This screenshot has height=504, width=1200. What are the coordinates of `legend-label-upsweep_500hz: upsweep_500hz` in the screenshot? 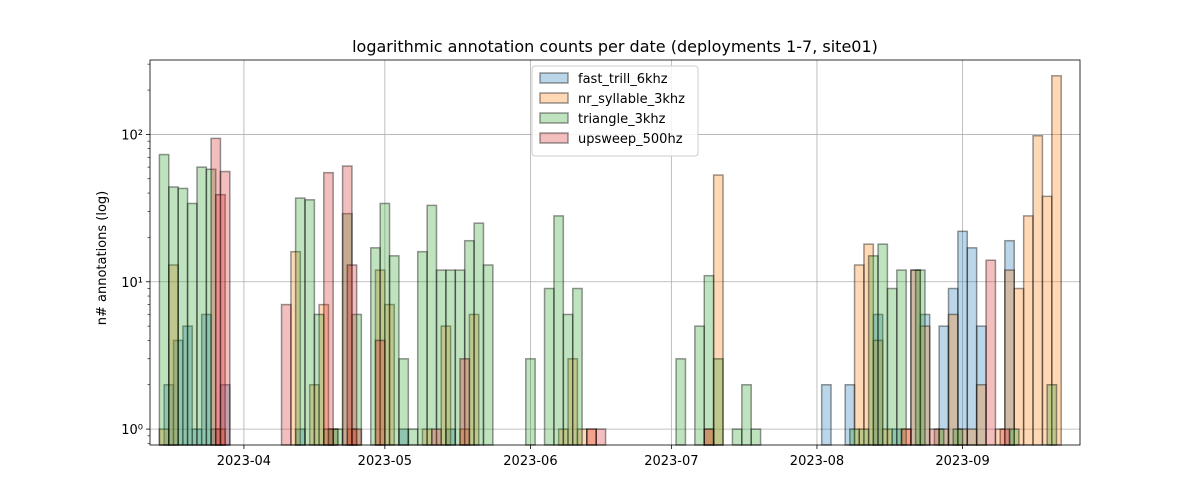 It's located at (630, 139).